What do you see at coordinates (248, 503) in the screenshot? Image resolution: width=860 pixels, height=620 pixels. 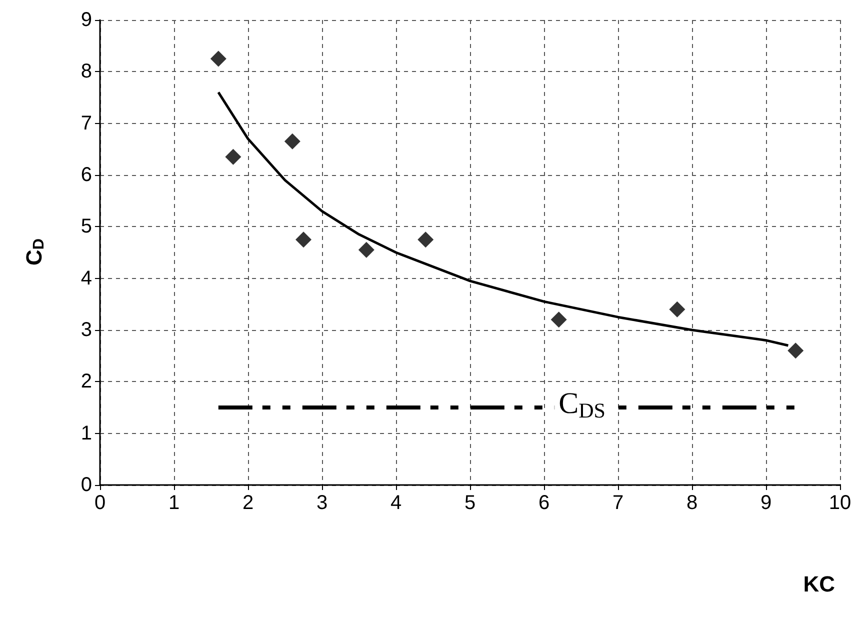 I see `x-tick-label: 2` at bounding box center [248, 503].